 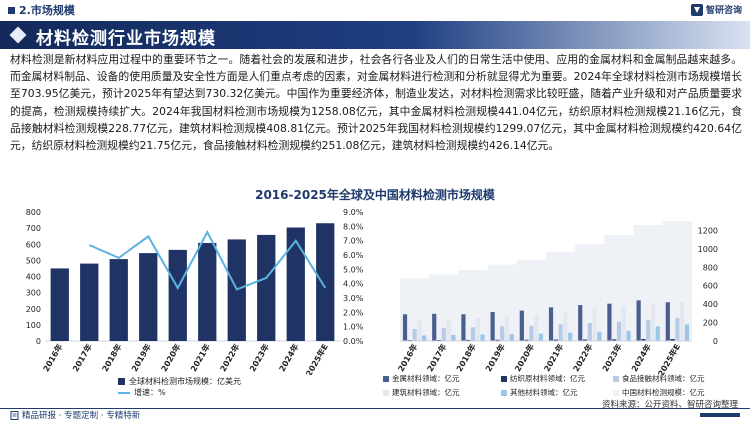 What do you see at coordinates (11, 10) in the screenshot?
I see `section-square-icon` at bounding box center [11, 10].